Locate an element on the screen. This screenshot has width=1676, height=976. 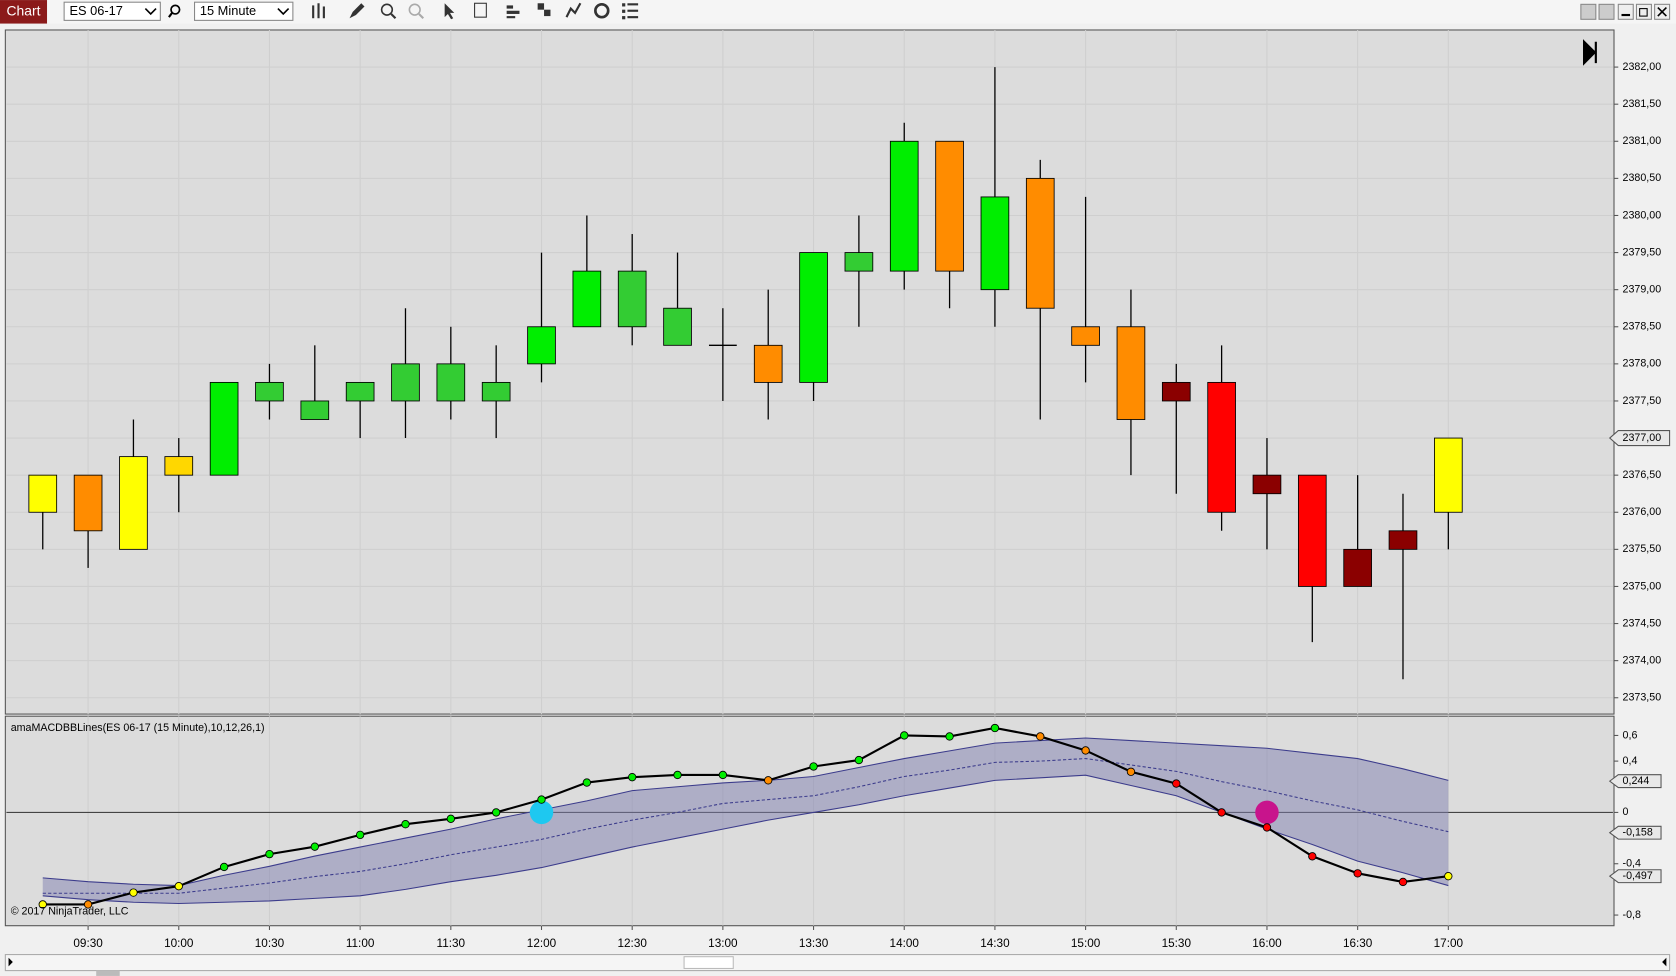
search-icon is located at coordinates (175, 9).